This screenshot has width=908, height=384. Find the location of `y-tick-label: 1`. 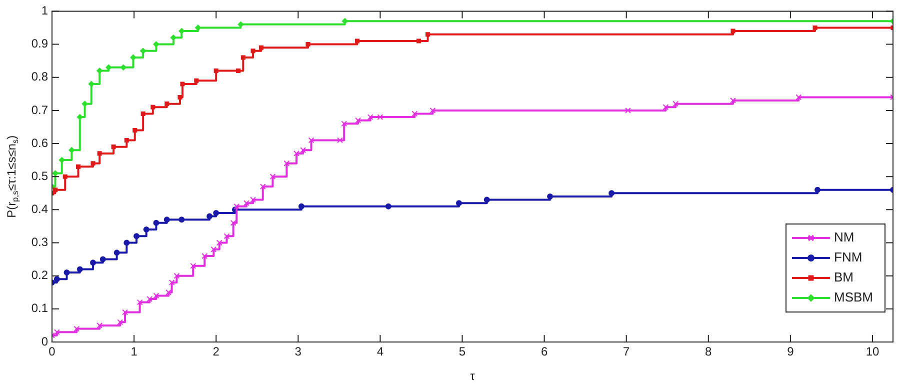

y-tick-label: 1 is located at coordinates (44, 11).